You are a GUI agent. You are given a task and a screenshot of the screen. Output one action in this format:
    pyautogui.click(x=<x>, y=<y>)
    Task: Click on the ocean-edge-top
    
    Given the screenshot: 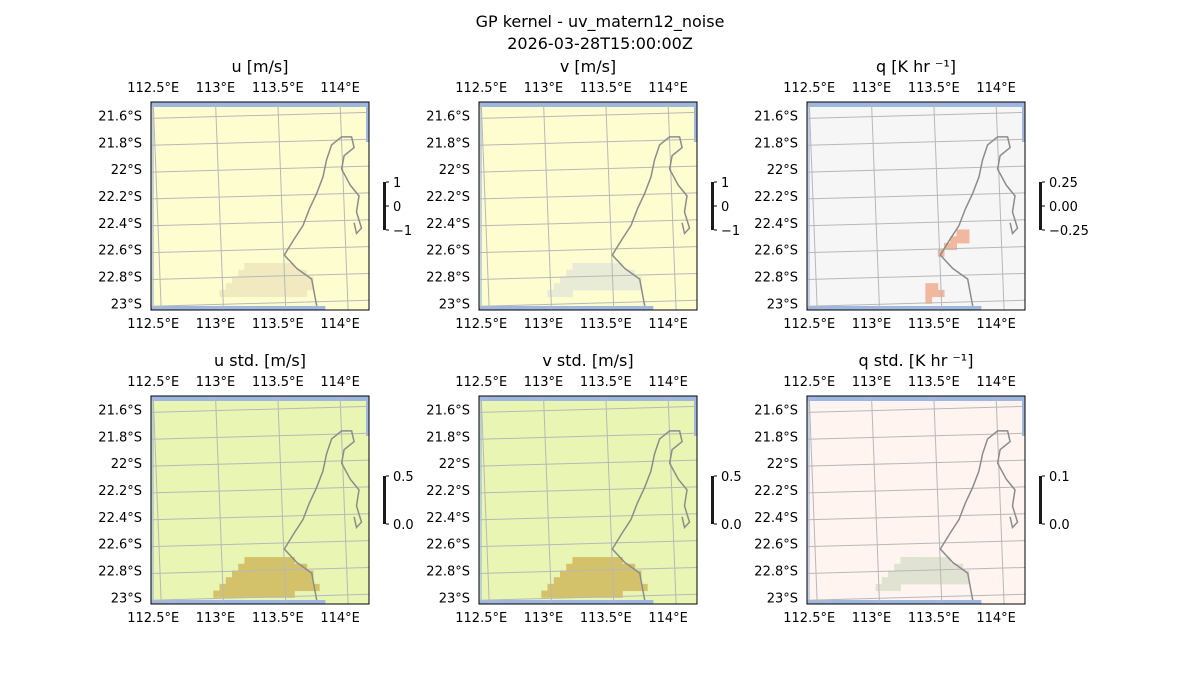 What is the action you would take?
    pyautogui.click(x=588, y=104)
    